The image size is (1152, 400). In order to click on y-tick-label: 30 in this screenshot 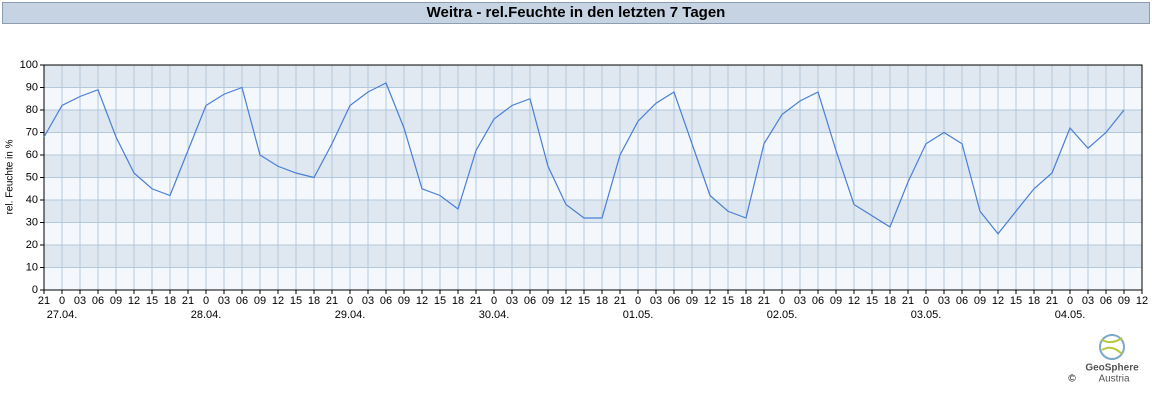, I will do `click(32, 222)`.